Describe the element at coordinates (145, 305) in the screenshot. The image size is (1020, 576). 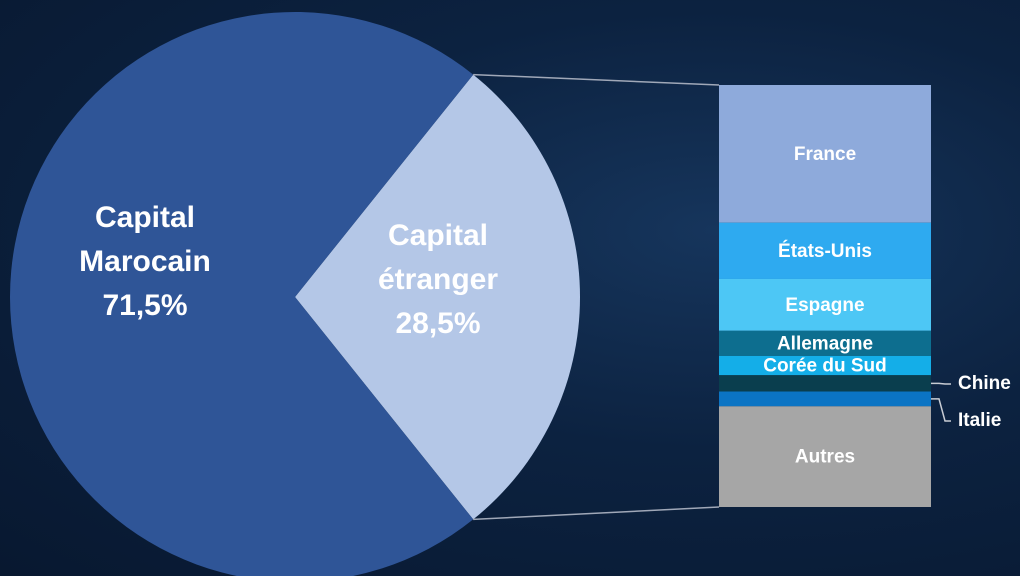
I see `pie-value-label: 71,5%` at that location.